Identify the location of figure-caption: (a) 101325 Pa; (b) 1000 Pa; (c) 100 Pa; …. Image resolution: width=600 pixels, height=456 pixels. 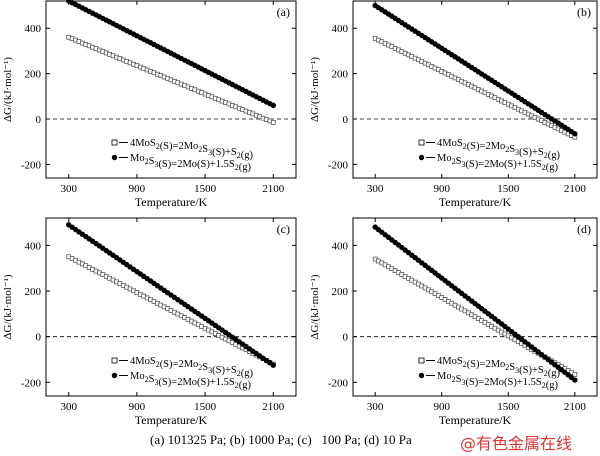
(300, 441).